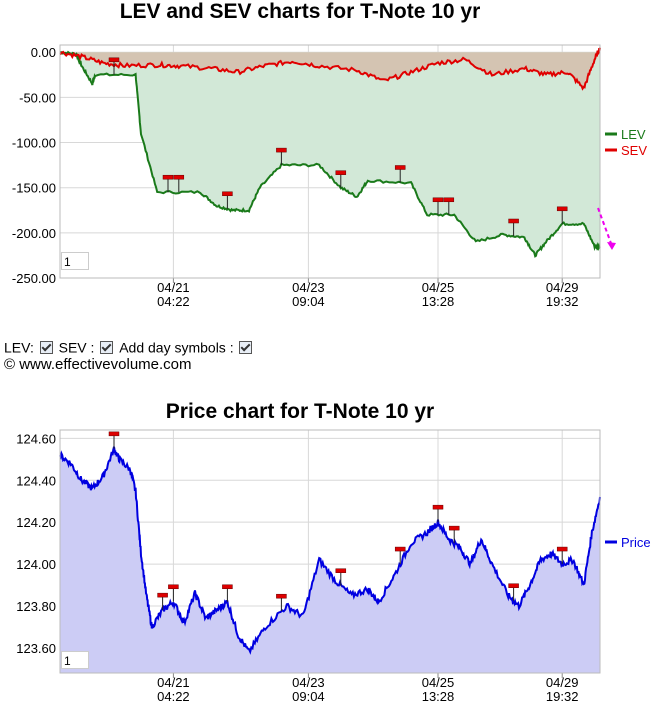  Describe the element at coordinates (36, 480) in the screenshot. I see `y-tick-label: 124.40` at that location.